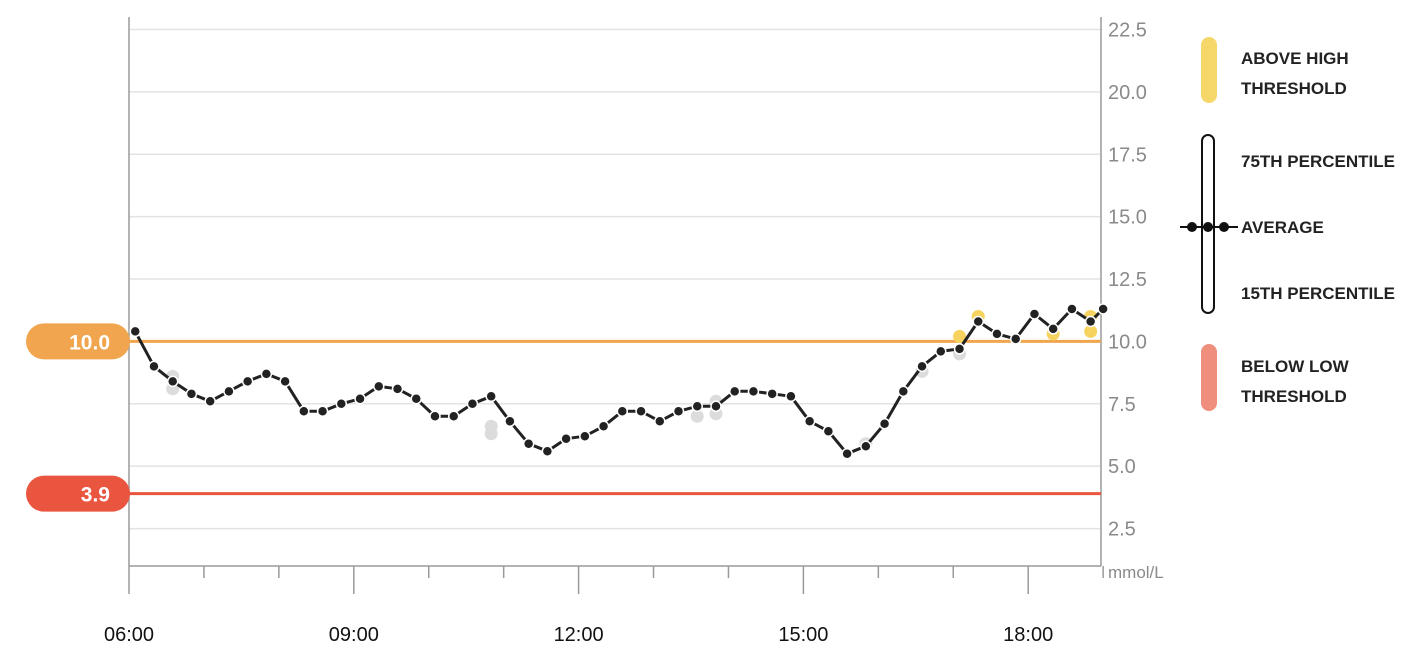  Describe the element at coordinates (1028, 635) in the screenshot. I see `x-tick-label: 18:00` at that location.